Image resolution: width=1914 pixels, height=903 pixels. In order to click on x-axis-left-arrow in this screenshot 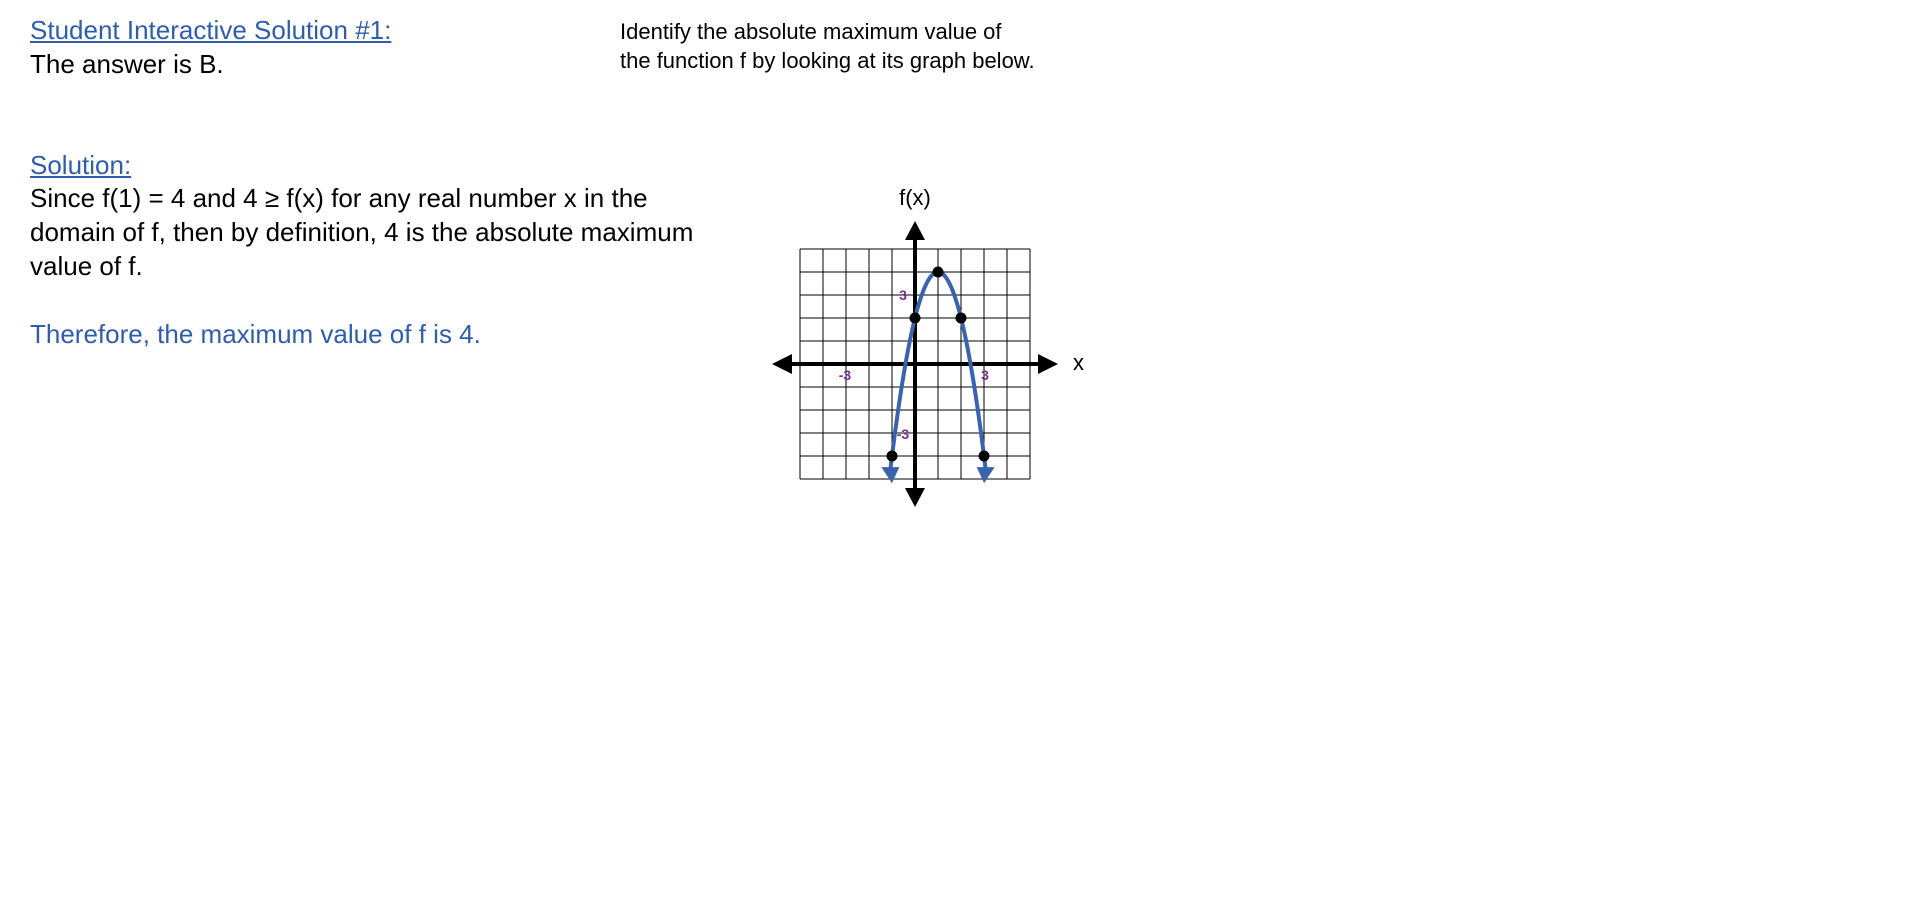, I will do `click(782, 364)`.